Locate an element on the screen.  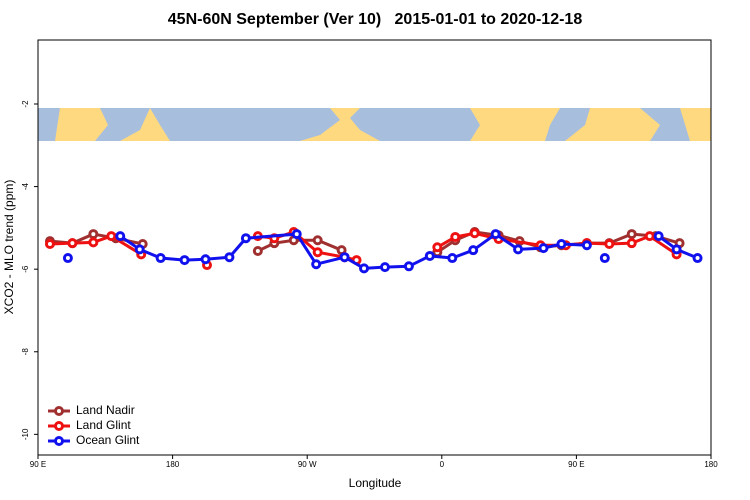
y-tick-label: -6 is located at coordinates (25, 269).